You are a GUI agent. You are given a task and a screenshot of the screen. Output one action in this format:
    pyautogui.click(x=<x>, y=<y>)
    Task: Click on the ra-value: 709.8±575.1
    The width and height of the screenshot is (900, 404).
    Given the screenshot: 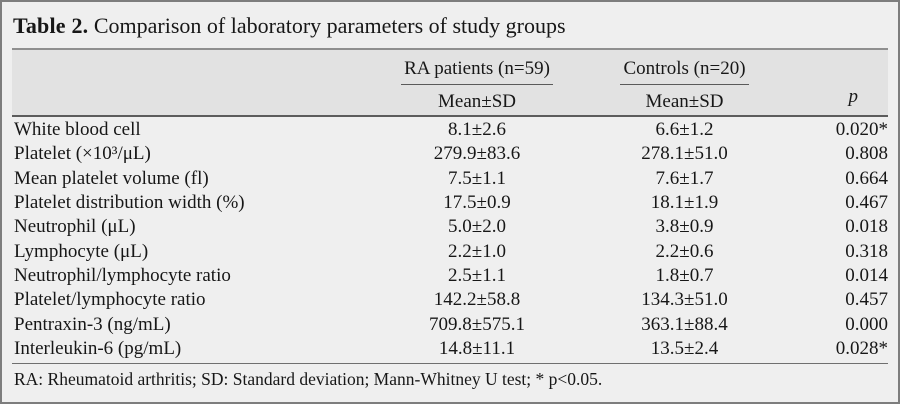 What is the action you would take?
    pyautogui.click(x=477, y=324)
    